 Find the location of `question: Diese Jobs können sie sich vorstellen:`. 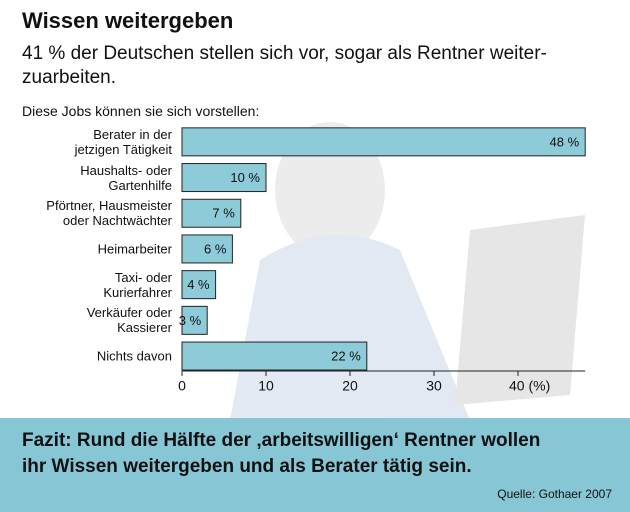

question: Diese Jobs können sie sich vorstellen: is located at coordinates (141, 111).